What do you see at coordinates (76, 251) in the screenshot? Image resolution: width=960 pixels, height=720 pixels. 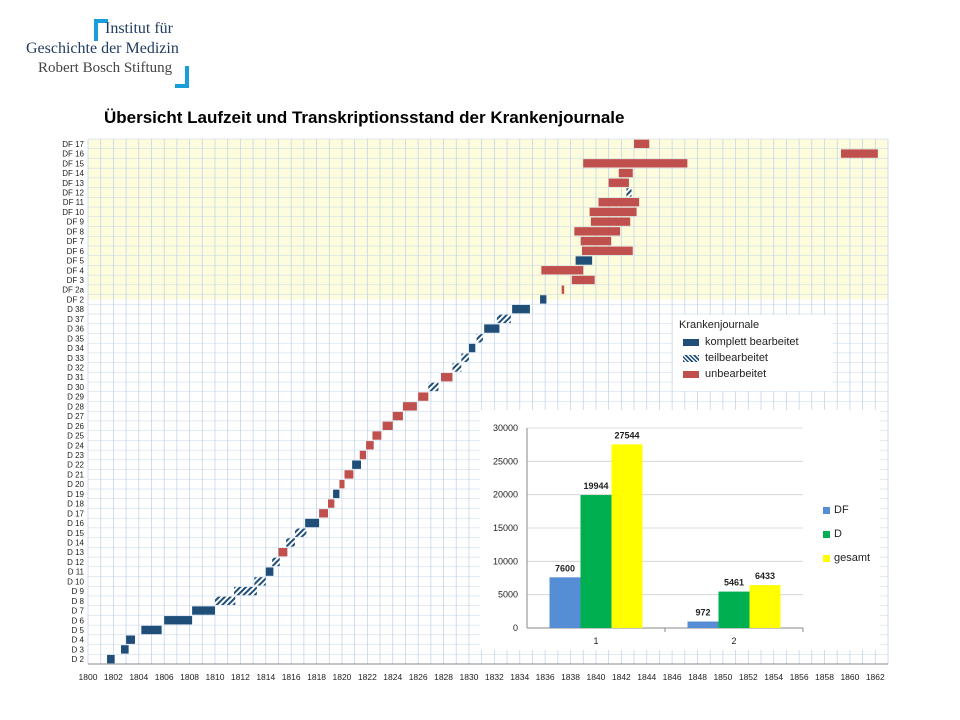 I see `gantt-row-label: DF 6` at bounding box center [76, 251].